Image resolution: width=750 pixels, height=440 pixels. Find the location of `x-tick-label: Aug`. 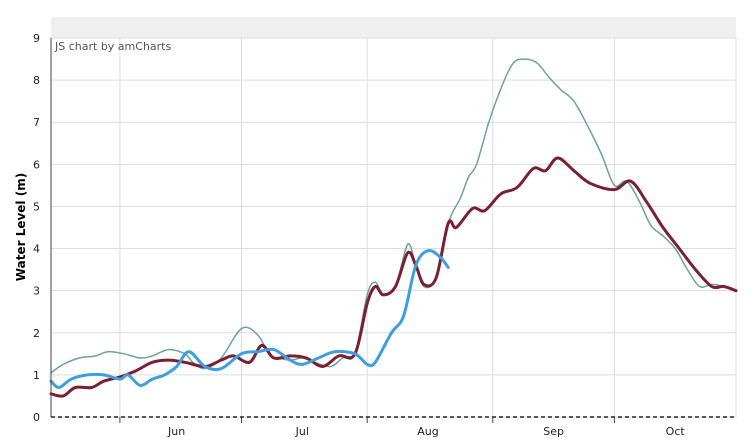

x-tick-label: Aug is located at coordinates (427, 431).